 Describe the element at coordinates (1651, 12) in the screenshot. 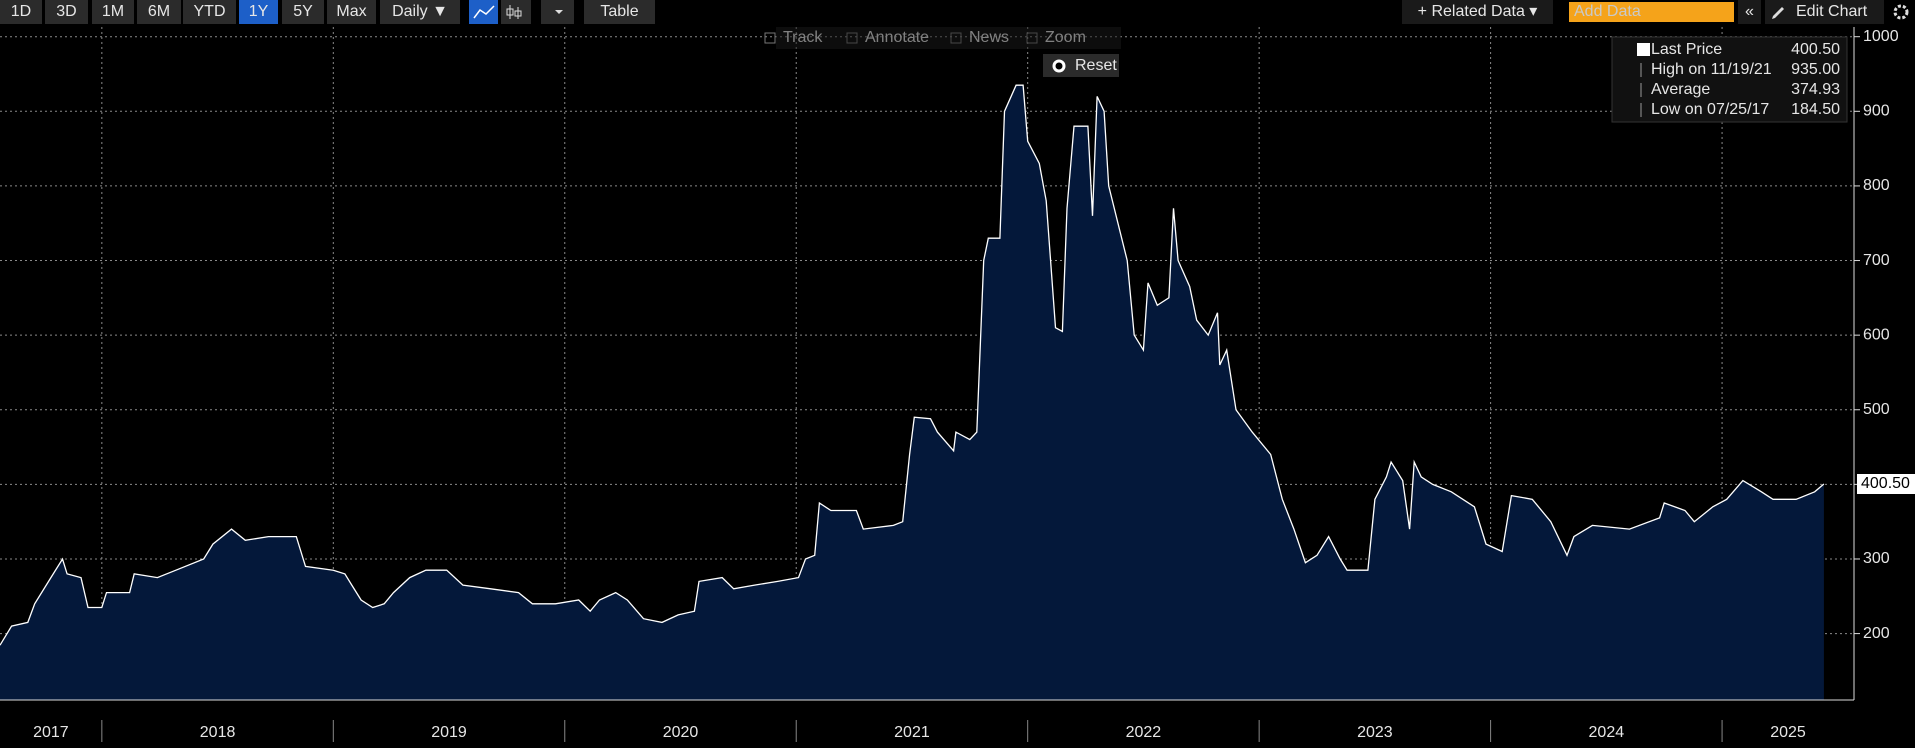

I see `add-data-input` at that location.